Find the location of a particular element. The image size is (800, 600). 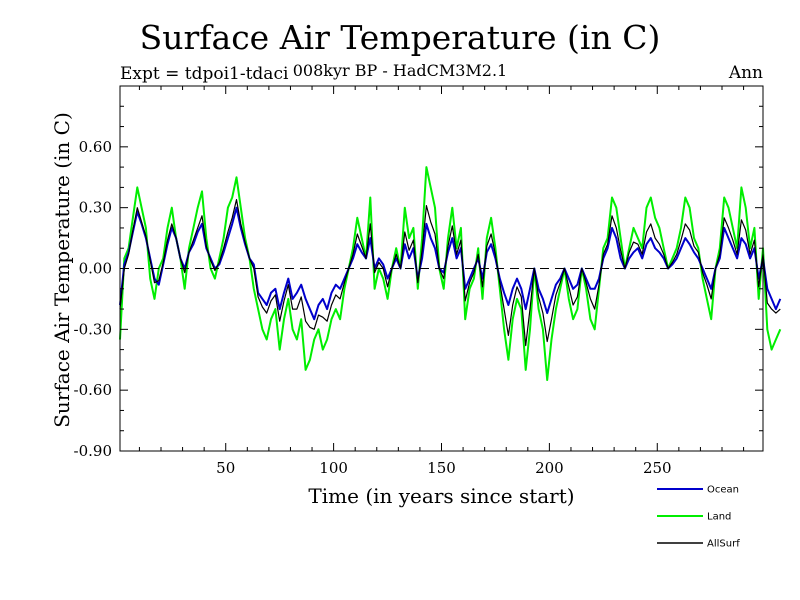

y-tick-label: 0.30 is located at coordinates (95, 208).